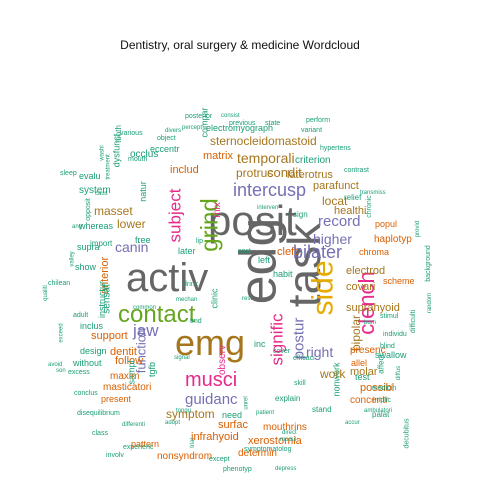 The image size is (480, 480). Describe the element at coordinates (146, 330) in the screenshot. I see `word-jaw: jaw` at that location.